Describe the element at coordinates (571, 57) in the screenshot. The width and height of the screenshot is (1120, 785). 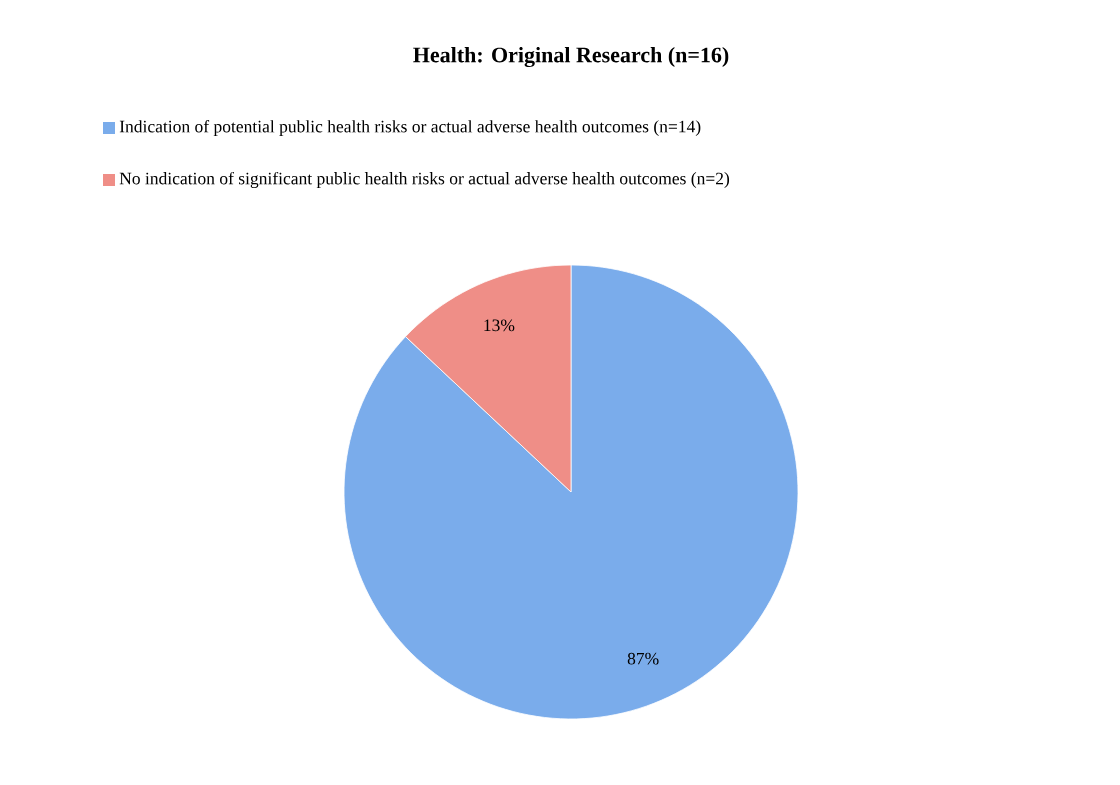
I see `chart-title: Health: Original Research (n=16)` at that location.